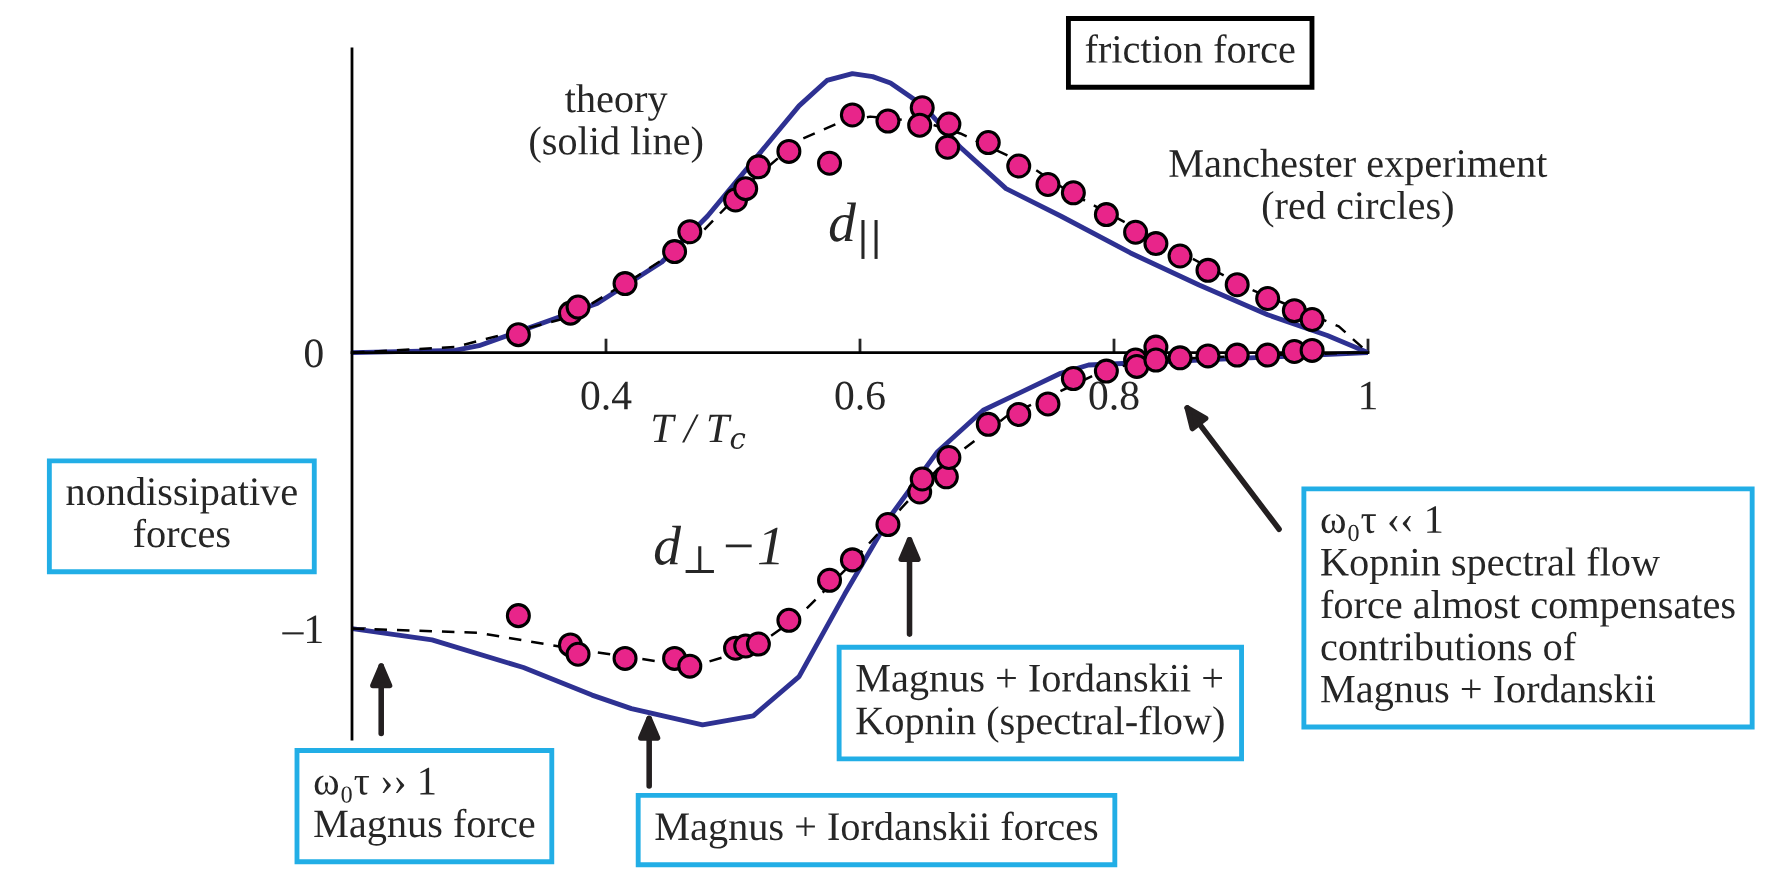 This screenshot has width=1780, height=877. Describe the element at coordinates (313, 353) in the screenshot. I see `y-tick-label: 0` at that location.